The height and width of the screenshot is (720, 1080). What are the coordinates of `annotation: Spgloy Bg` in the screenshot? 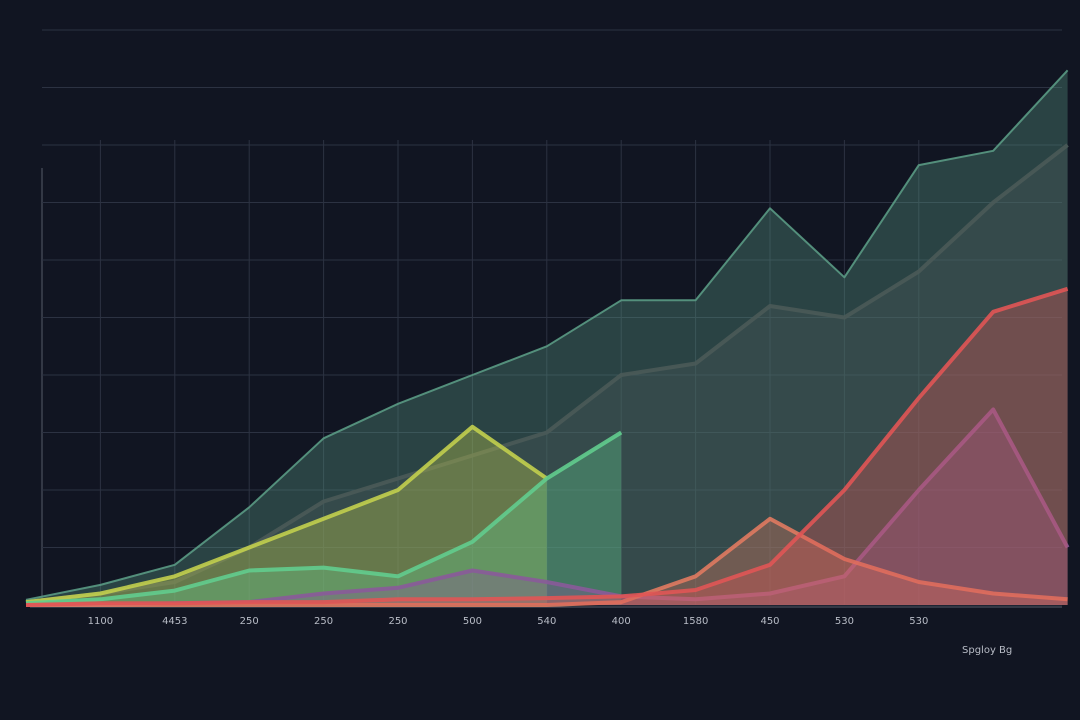 It's located at (987, 650).